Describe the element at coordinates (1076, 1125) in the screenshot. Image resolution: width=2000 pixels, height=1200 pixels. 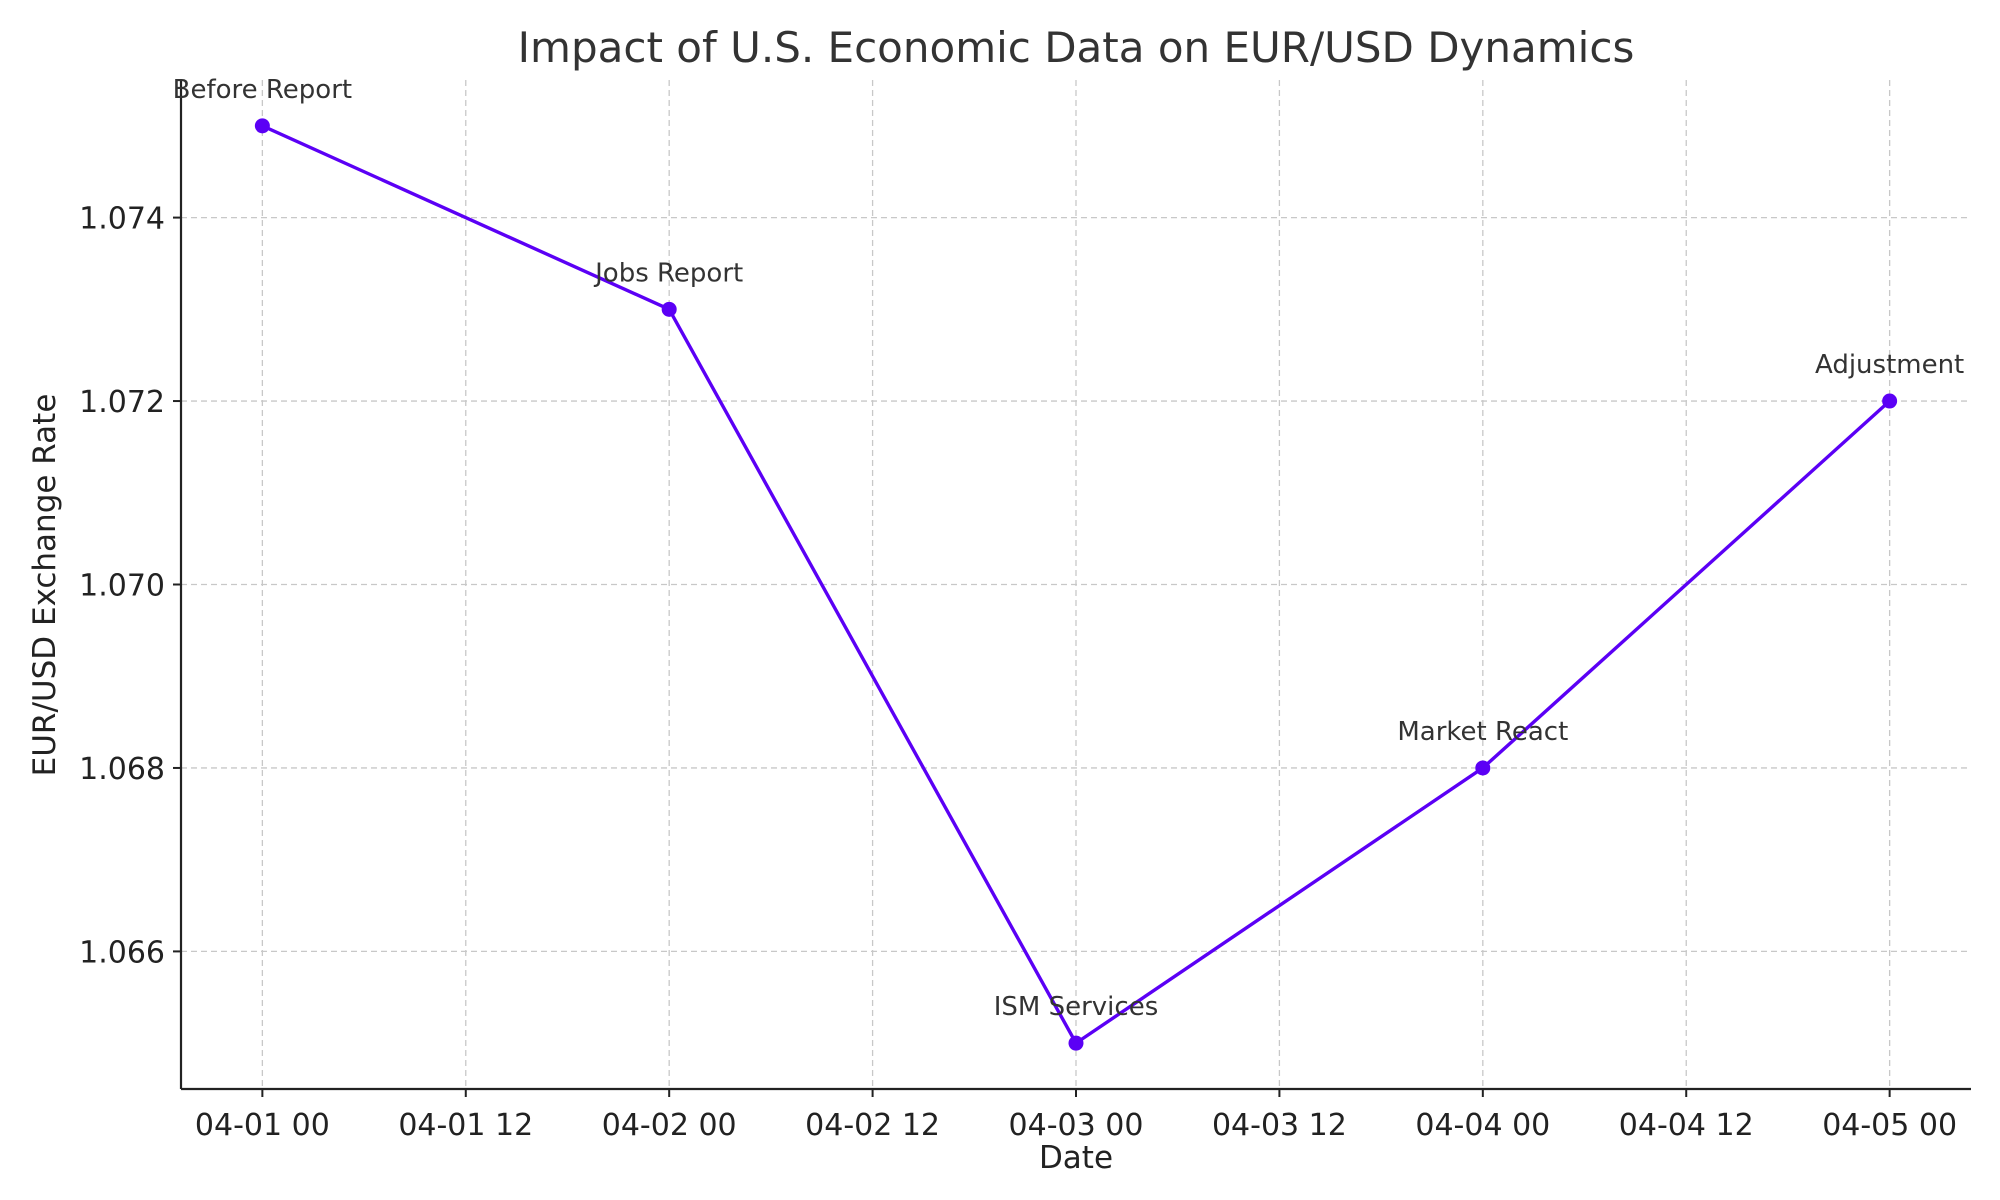
I see `x-tick-label: 04-03 00` at that location.